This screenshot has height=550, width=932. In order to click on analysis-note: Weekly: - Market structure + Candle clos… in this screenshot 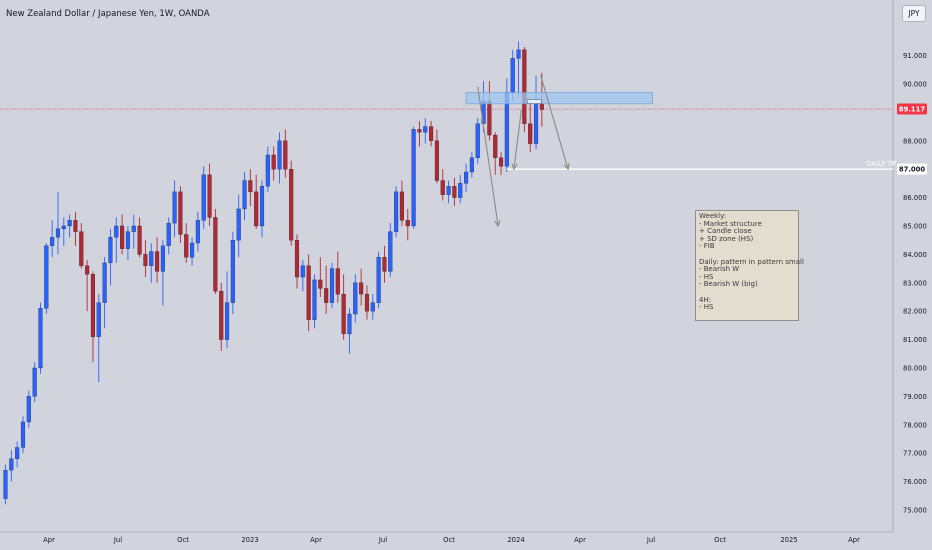, I will do `click(749, 265)`.